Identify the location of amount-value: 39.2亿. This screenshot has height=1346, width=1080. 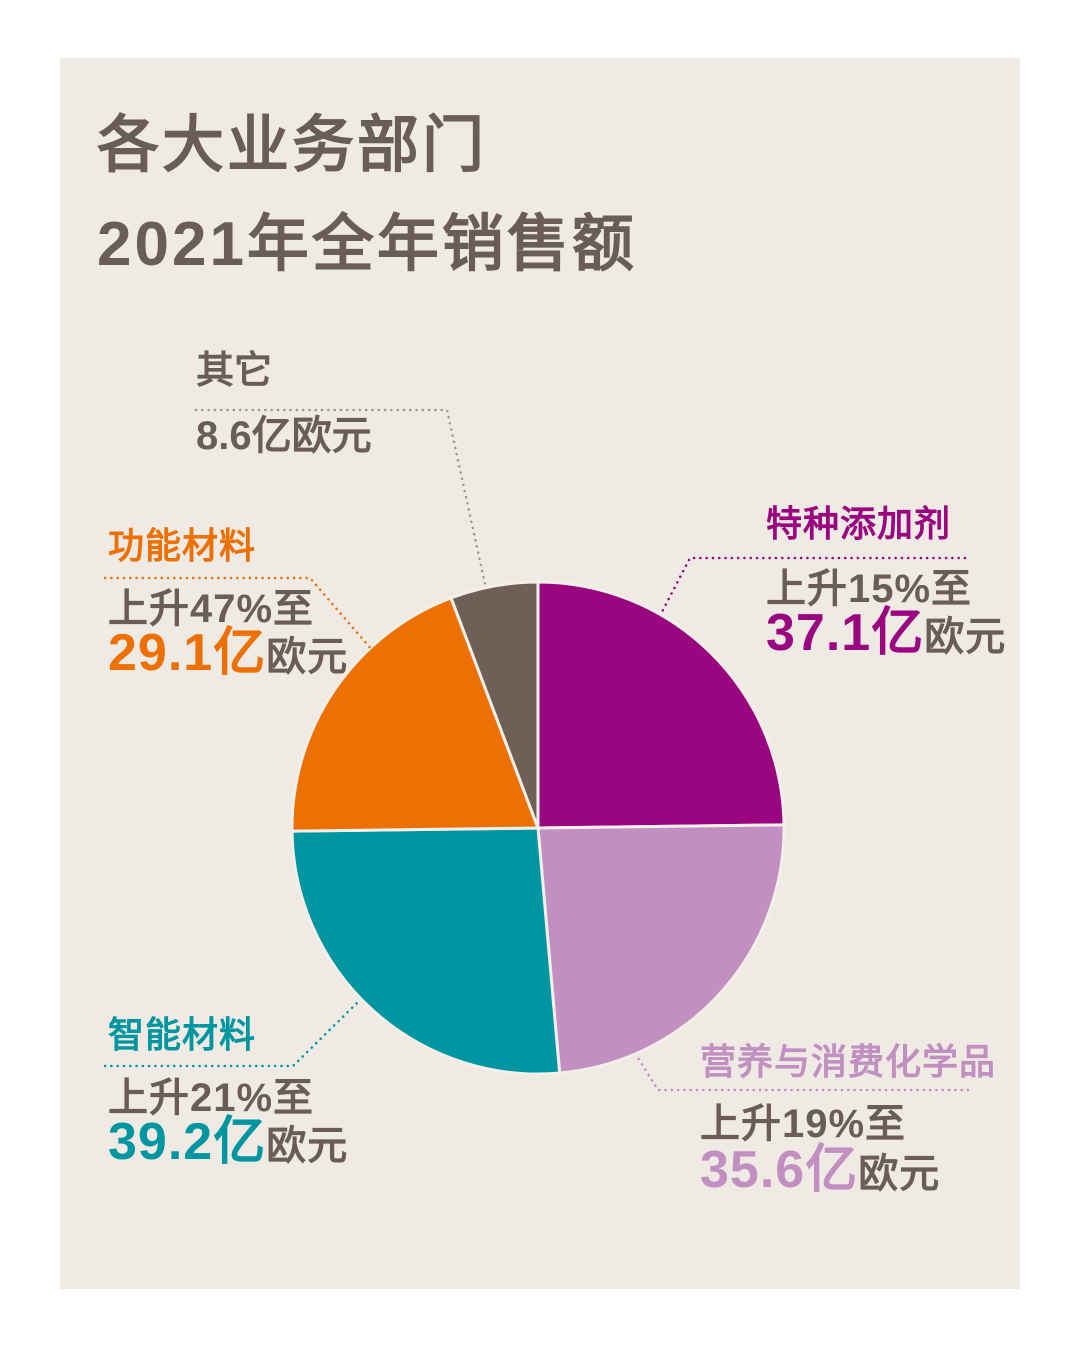
(187, 1142).